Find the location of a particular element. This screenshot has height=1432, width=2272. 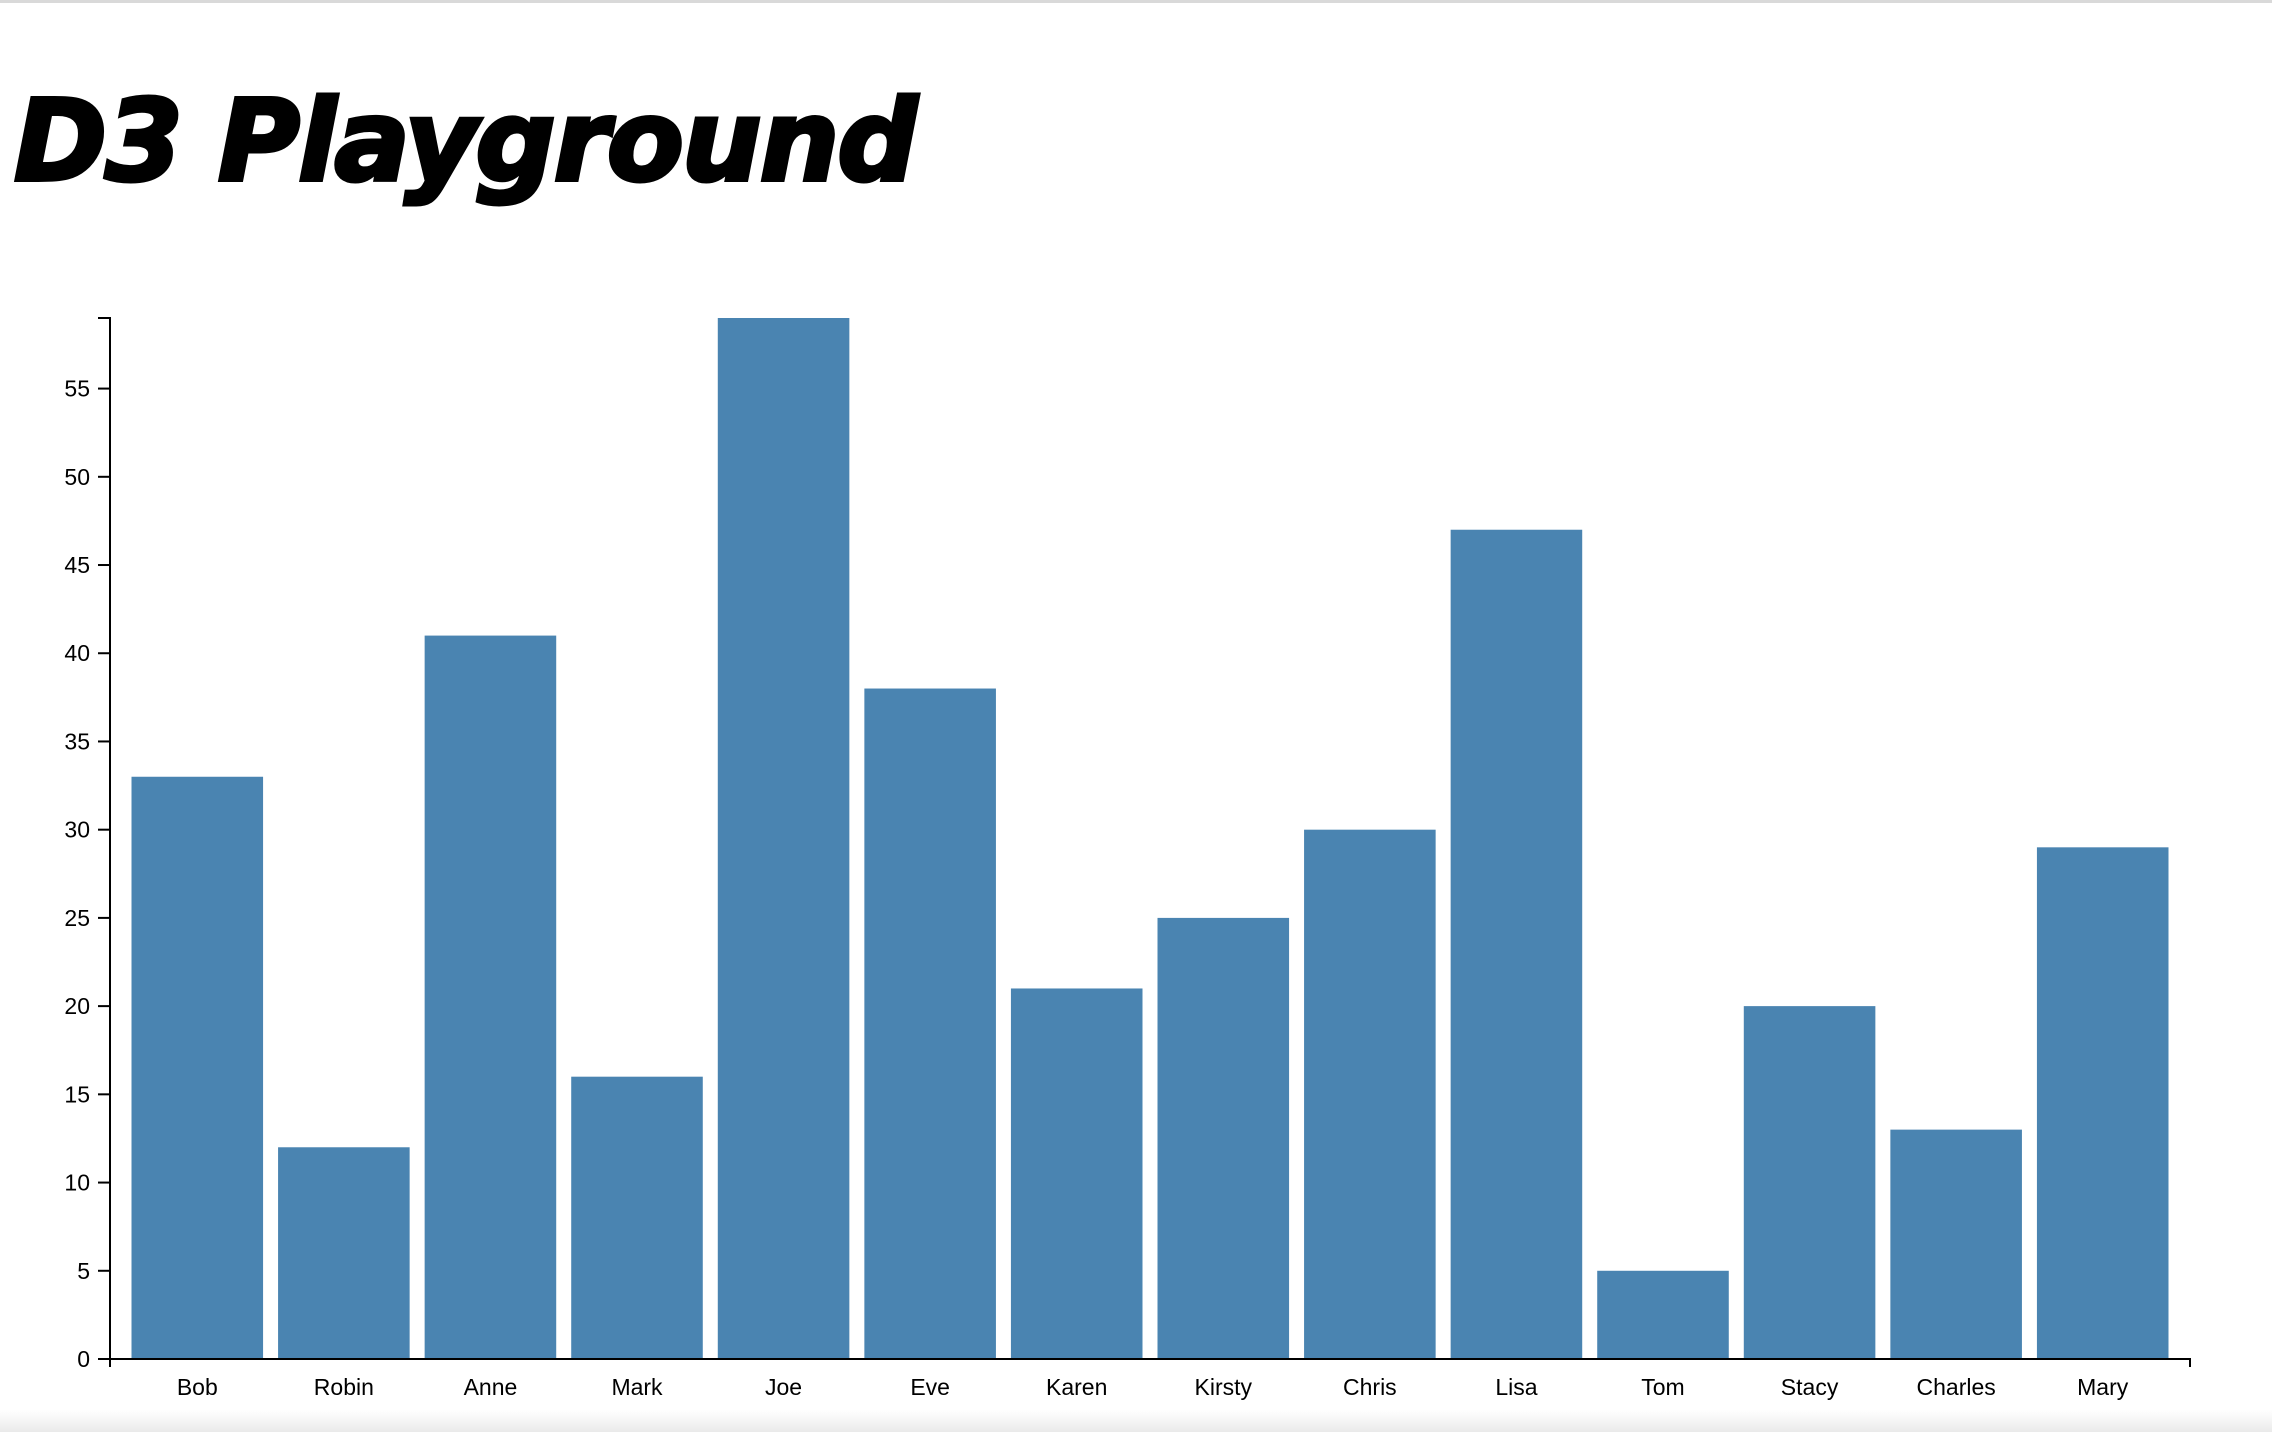

x-tick-label: Robin is located at coordinates (344, 1387).